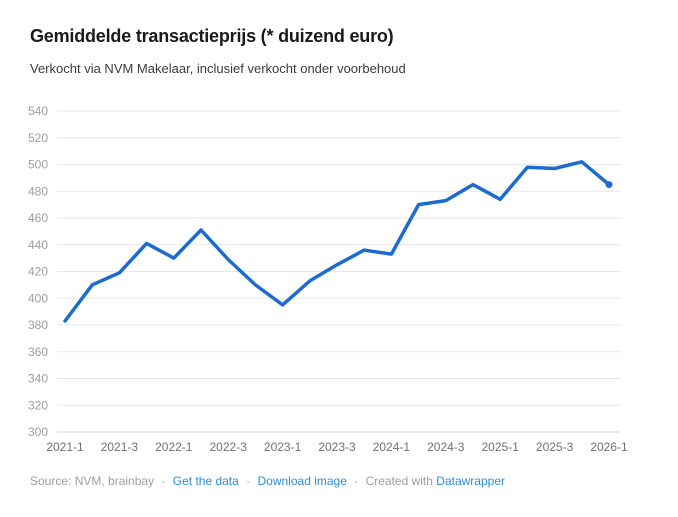 The image size is (678, 517). What do you see at coordinates (229, 447) in the screenshot?
I see `x-tick-label: 2022-3` at bounding box center [229, 447].